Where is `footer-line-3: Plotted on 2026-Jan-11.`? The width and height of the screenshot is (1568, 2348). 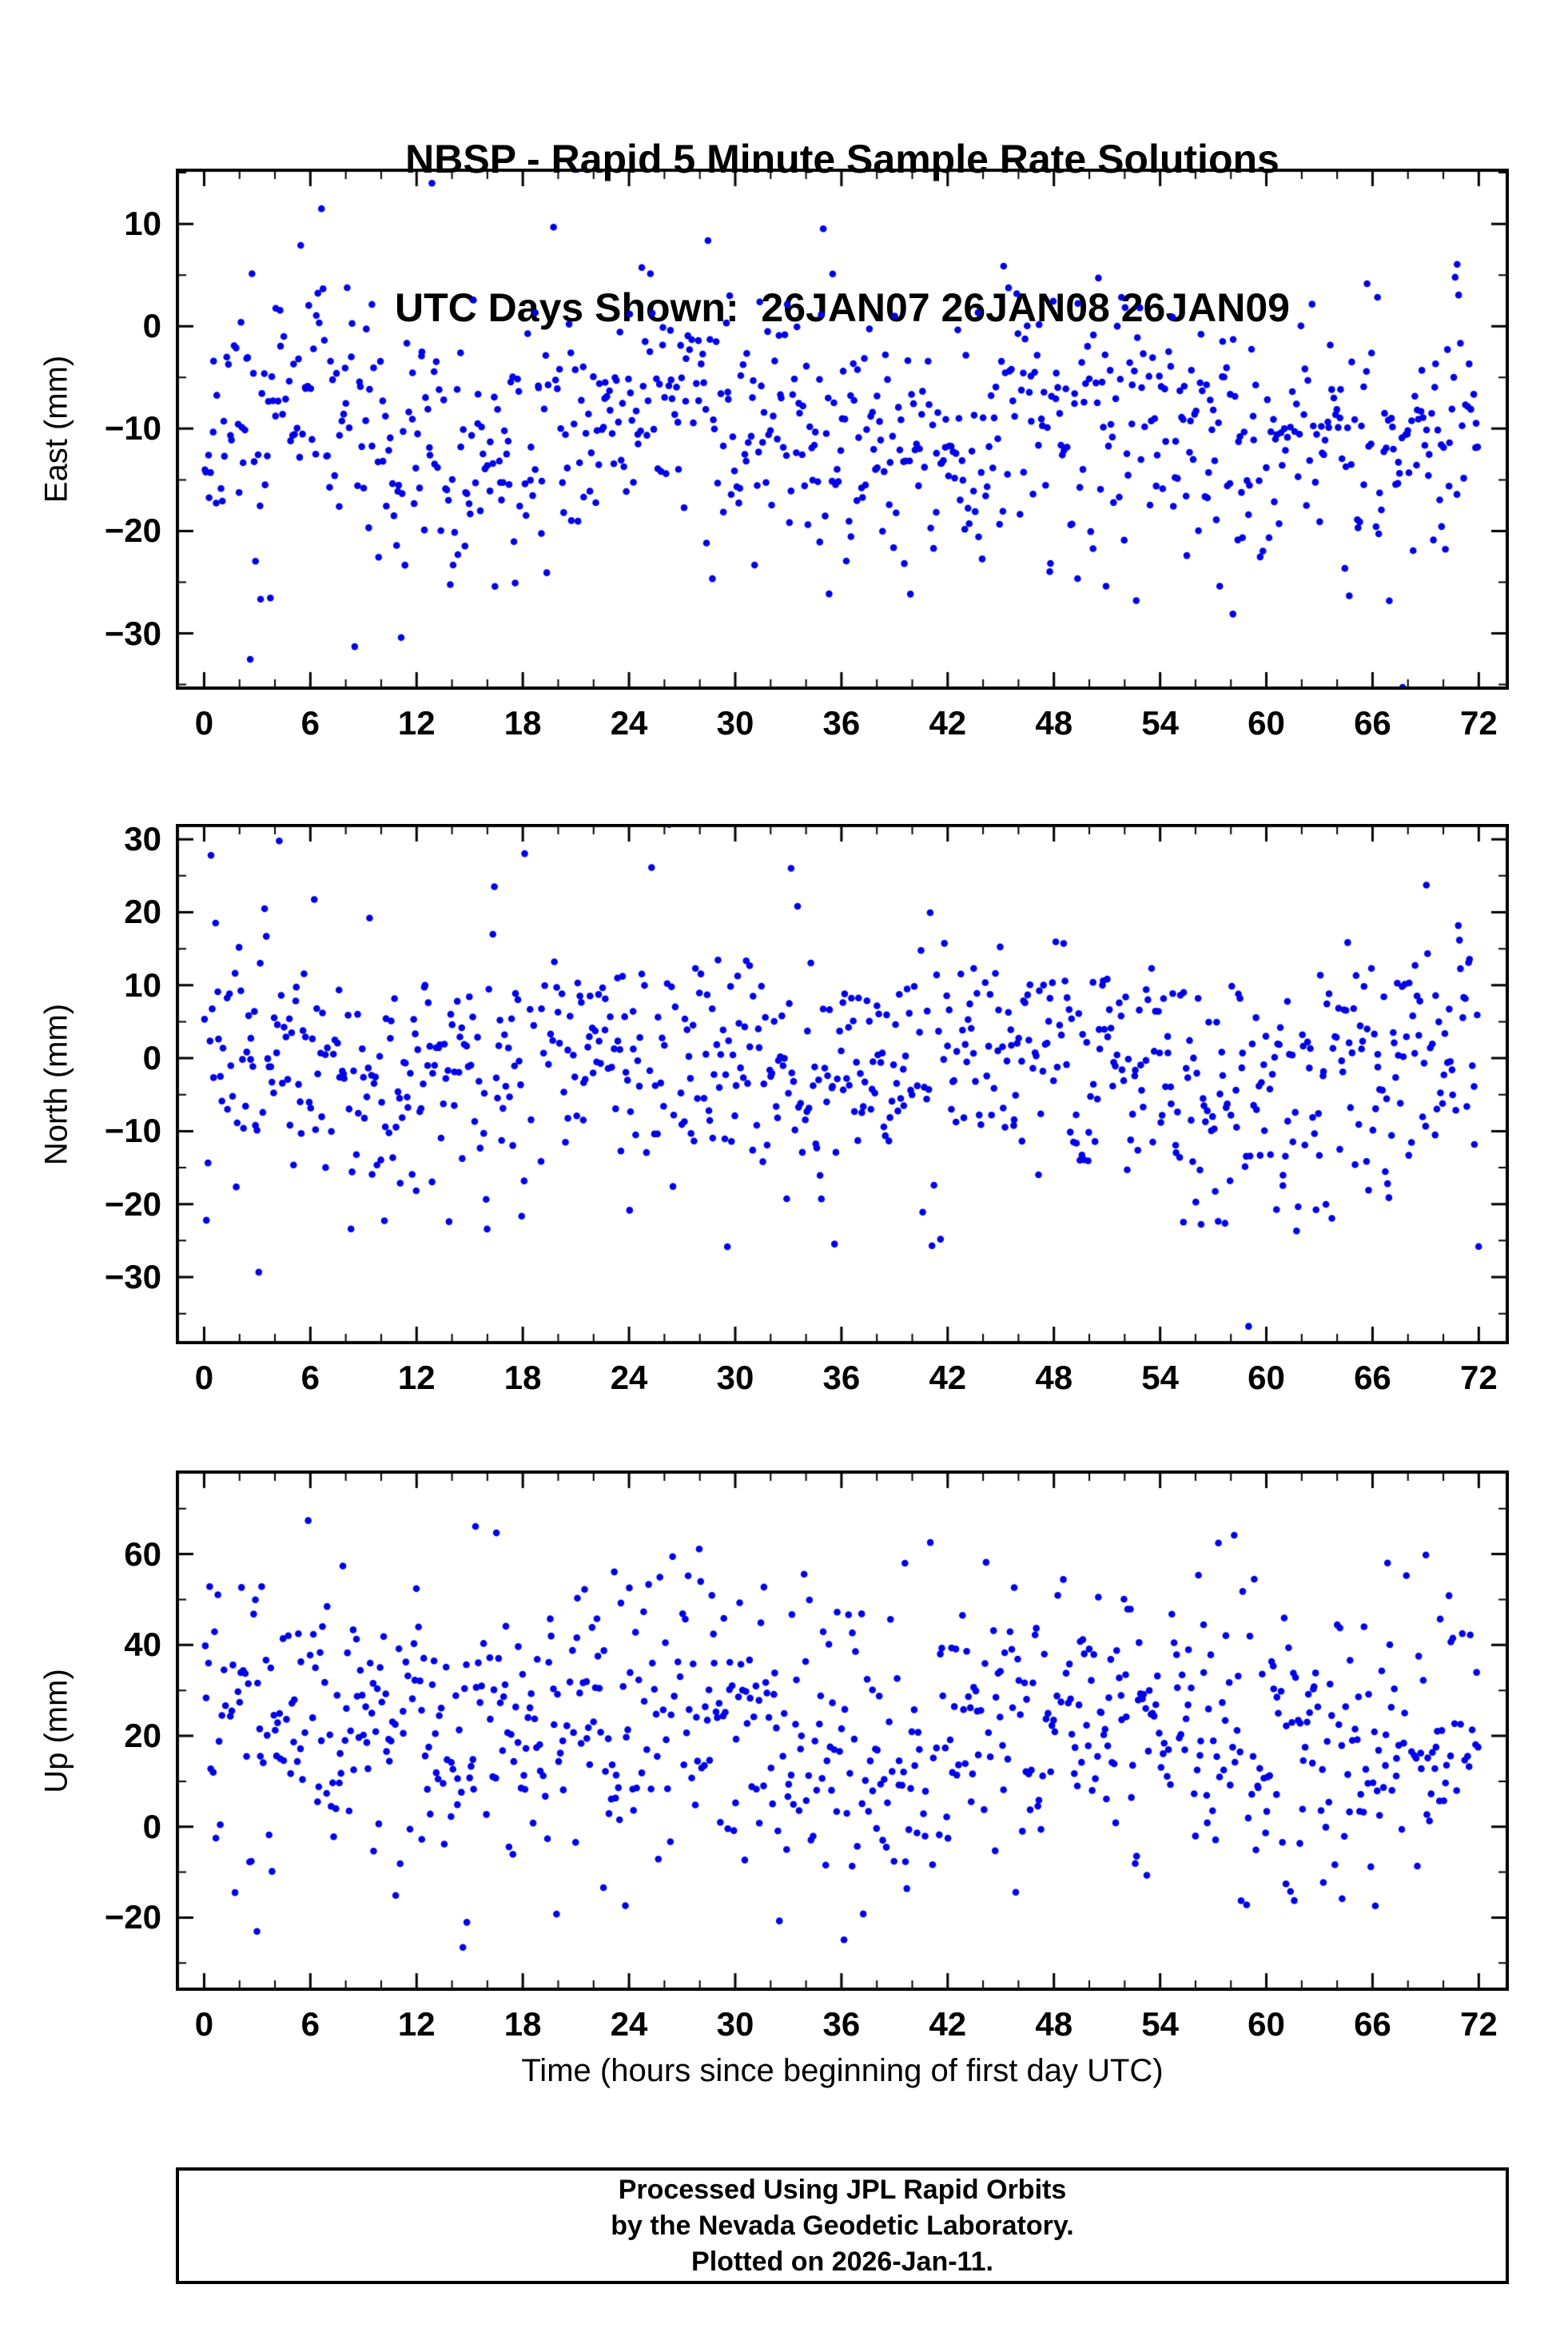 footer-line-3: Plotted on 2026-Jan-11. is located at coordinates (842, 2261).